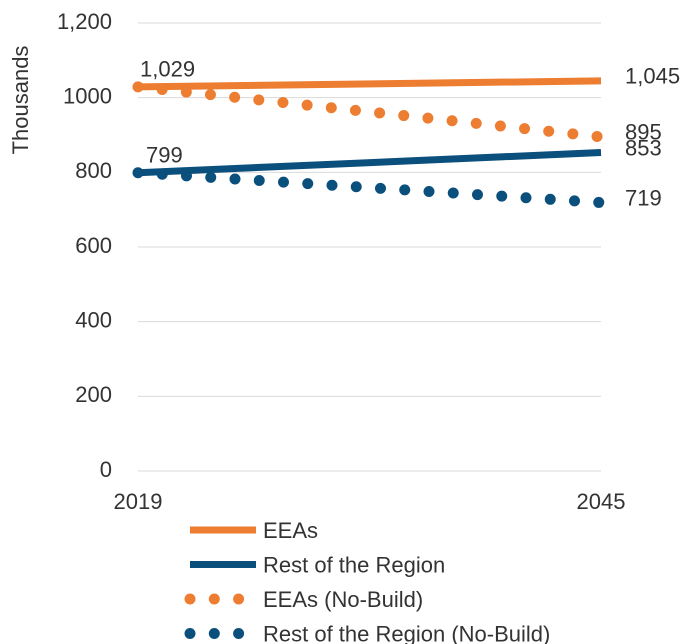 Image resolution: width=687 pixels, height=644 pixels. I want to click on x-tick-label: 2019, so click(138, 501).